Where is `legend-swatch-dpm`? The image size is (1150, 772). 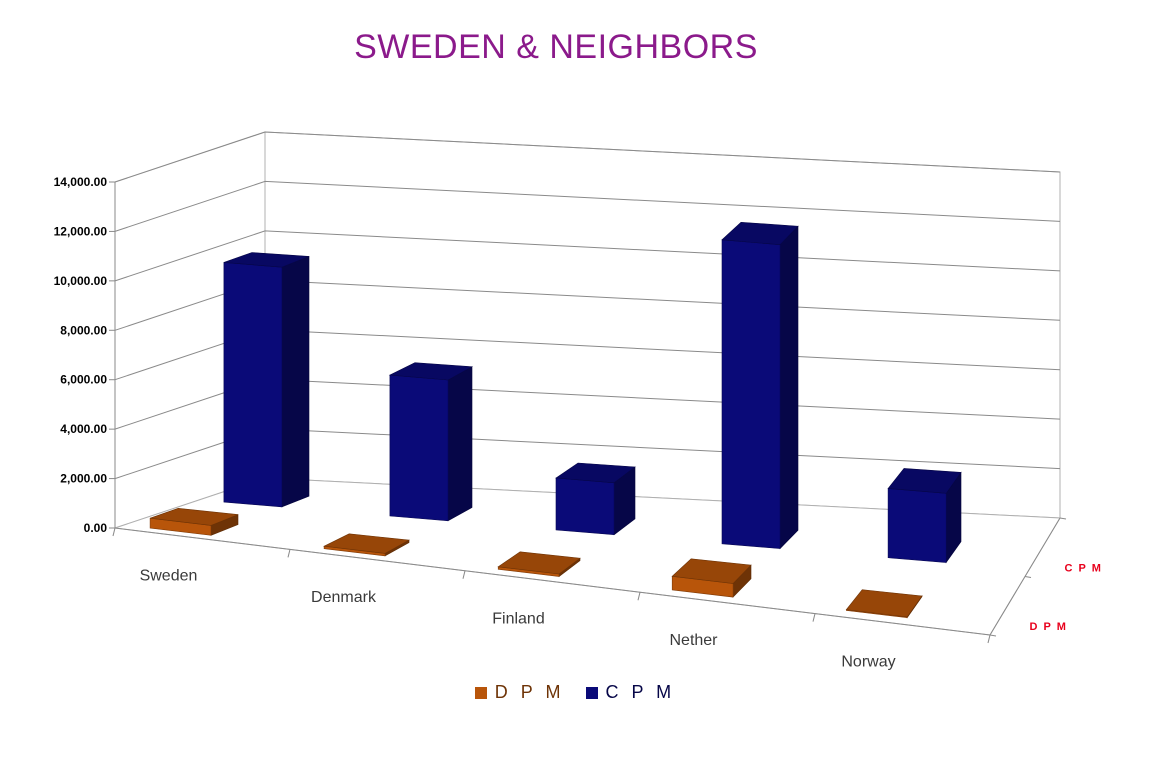 legend-swatch-dpm is located at coordinates (480, 693).